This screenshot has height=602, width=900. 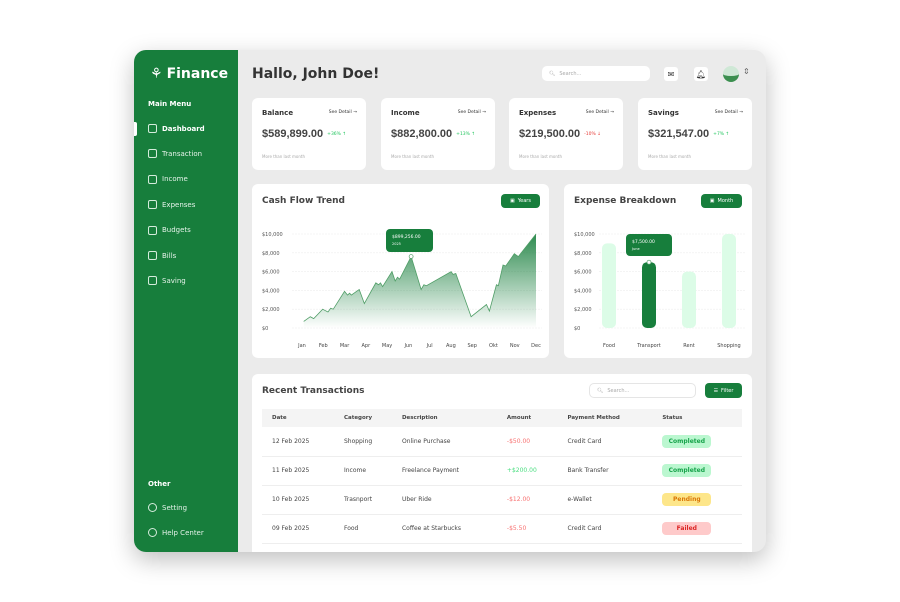 What do you see at coordinates (176, 533) in the screenshot?
I see `sidebar-item-help-center: Help Center` at bounding box center [176, 533].